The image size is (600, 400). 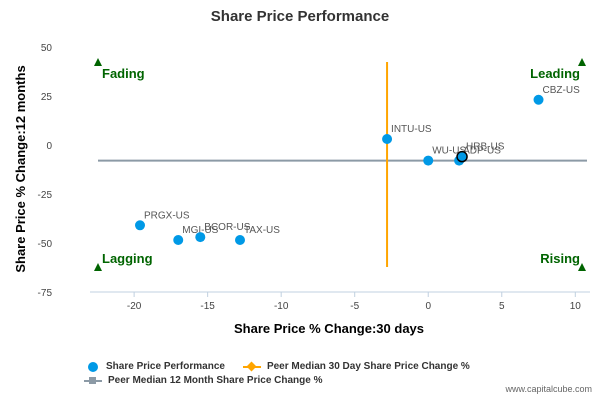 What do you see at coordinates (134, 306) in the screenshot?
I see `x-tick-label: -20` at bounding box center [134, 306].